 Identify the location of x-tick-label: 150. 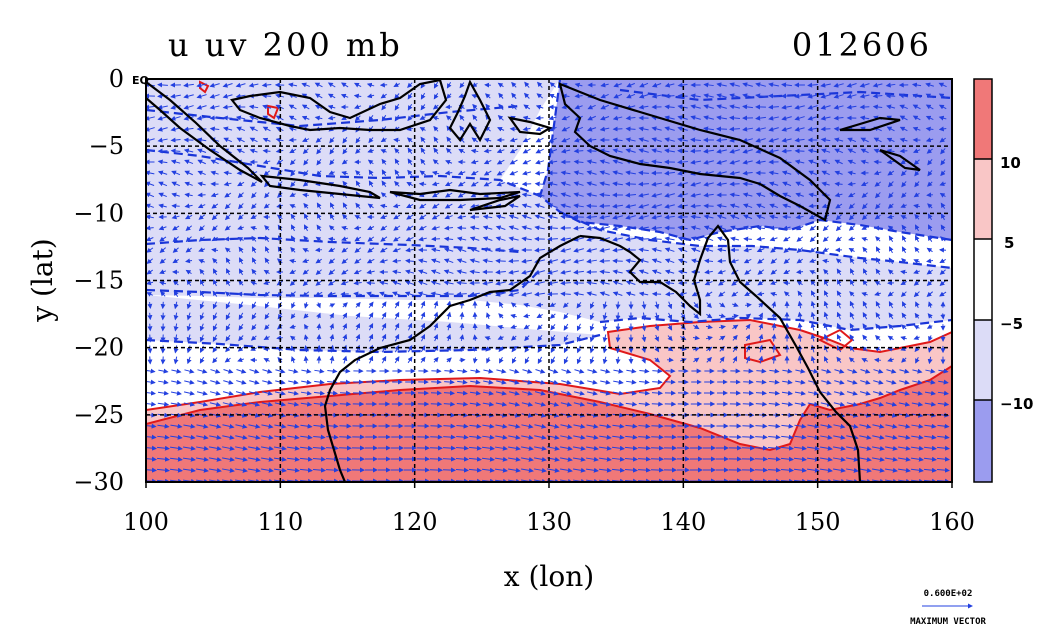
(818, 522).